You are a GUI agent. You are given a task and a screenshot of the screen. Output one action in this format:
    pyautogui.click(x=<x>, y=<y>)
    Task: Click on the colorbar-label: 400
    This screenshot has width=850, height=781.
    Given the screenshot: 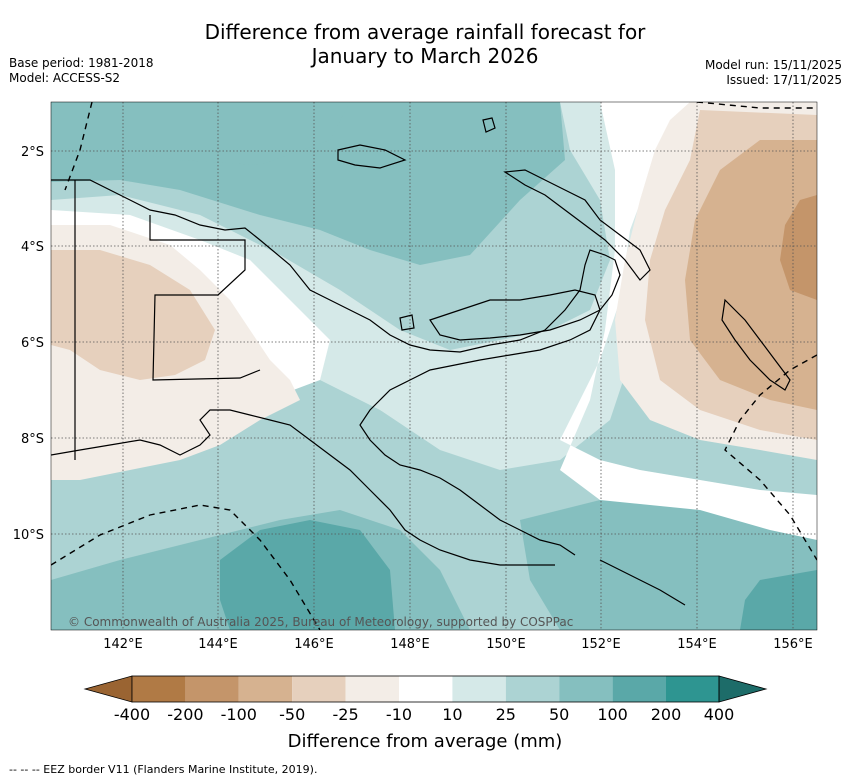 What is the action you would take?
    pyautogui.click(x=719, y=714)
    